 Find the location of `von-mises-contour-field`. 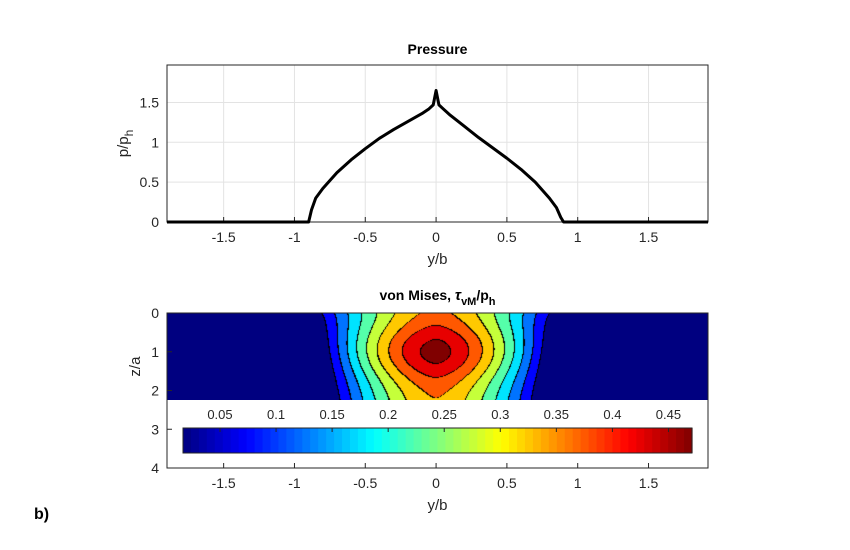

von-mises-contour-field is located at coordinates (437, 356).